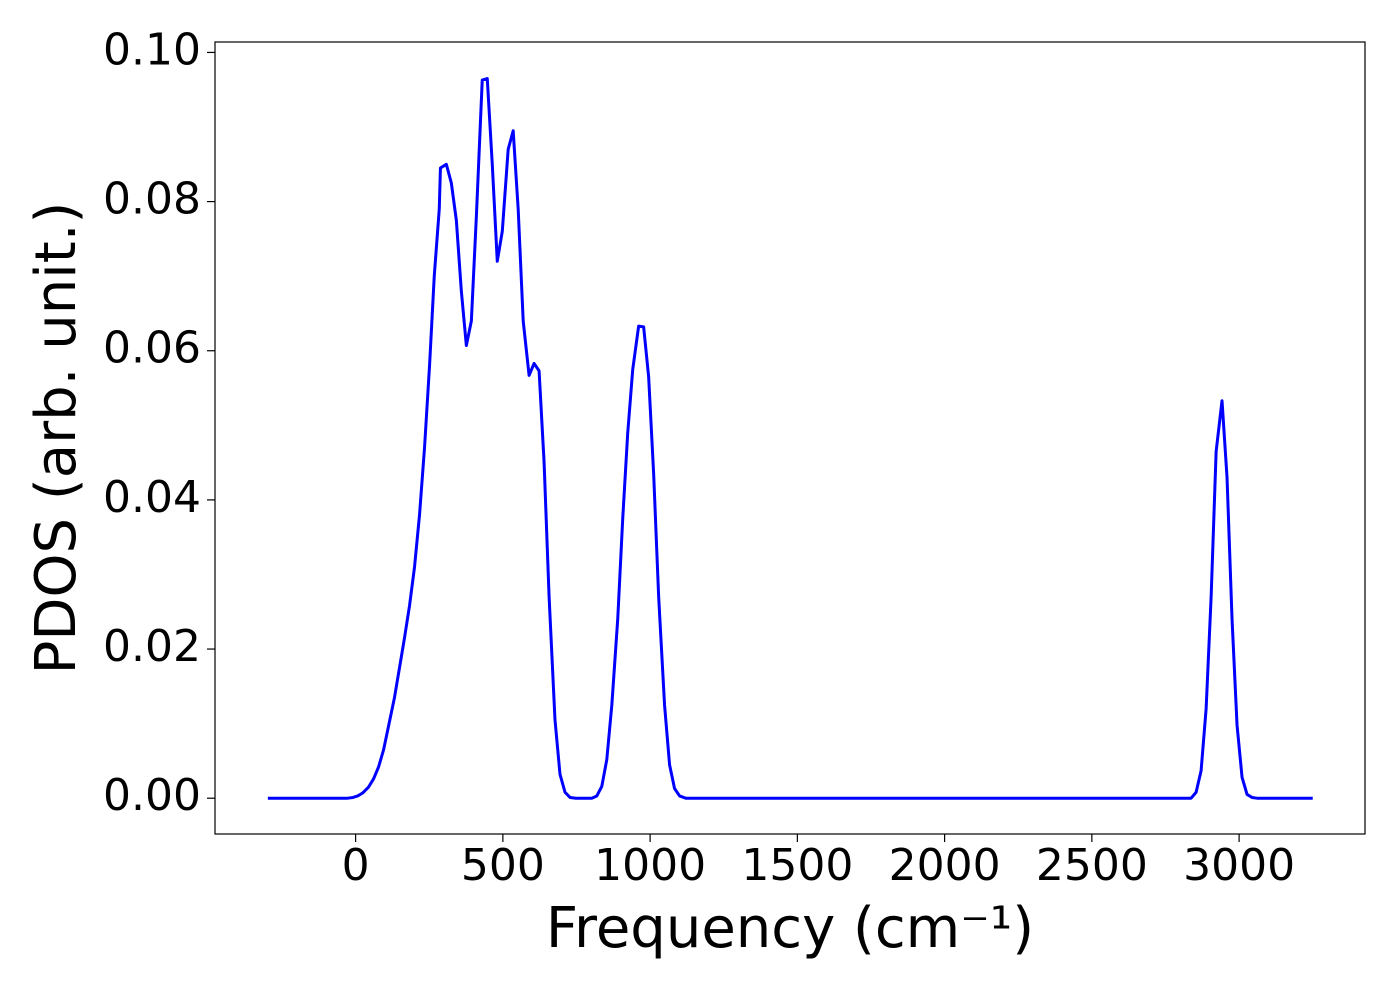 Image resolution: width=1400 pixels, height=1000 pixels. Describe the element at coordinates (790, 928) in the screenshot. I see `x-axis-title: Frequency (cm⁻¹)` at that location.